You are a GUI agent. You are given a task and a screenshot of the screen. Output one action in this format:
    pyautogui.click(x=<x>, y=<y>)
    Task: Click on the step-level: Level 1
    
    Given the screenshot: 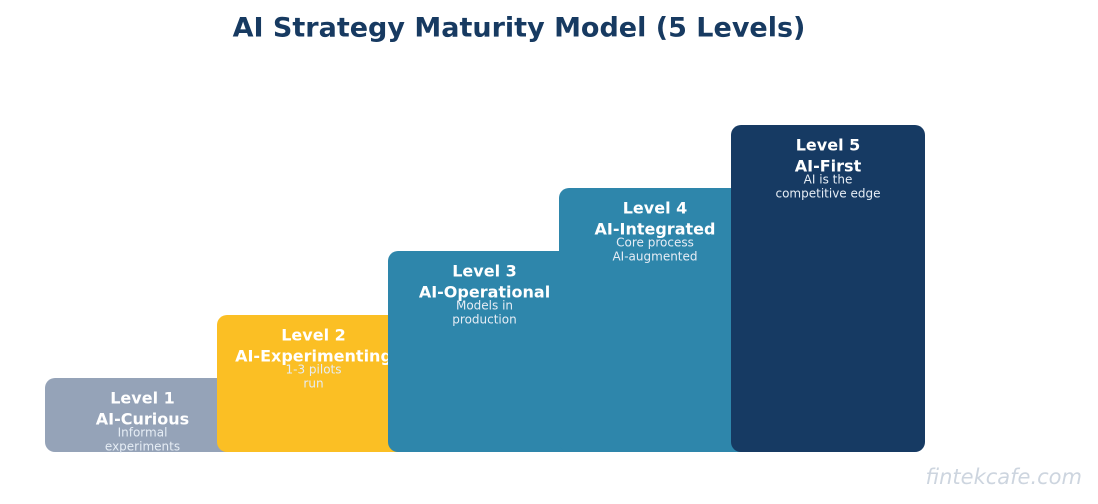 What is the action you would take?
    pyautogui.click(x=142, y=398)
    